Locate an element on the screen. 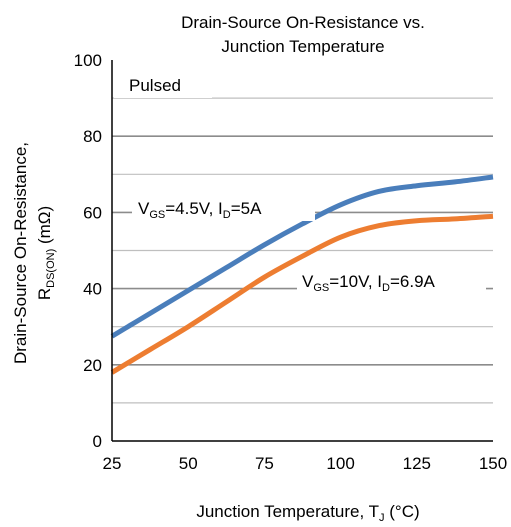  y-axis-label-line1: Drain-Source On-Resistance, is located at coordinates (20, 253).